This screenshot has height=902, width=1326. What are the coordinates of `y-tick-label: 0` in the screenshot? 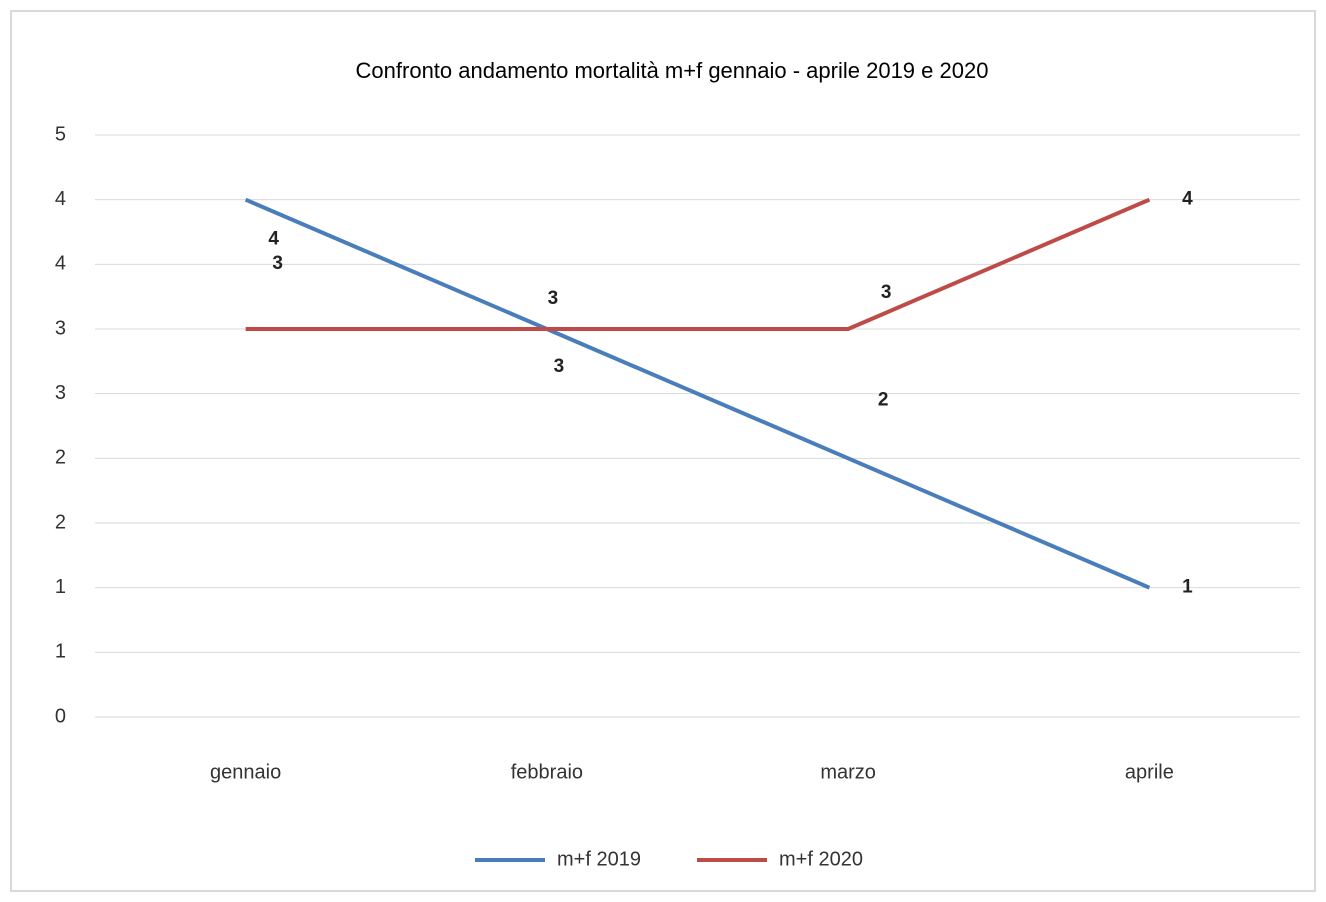 It's located at (60, 716).